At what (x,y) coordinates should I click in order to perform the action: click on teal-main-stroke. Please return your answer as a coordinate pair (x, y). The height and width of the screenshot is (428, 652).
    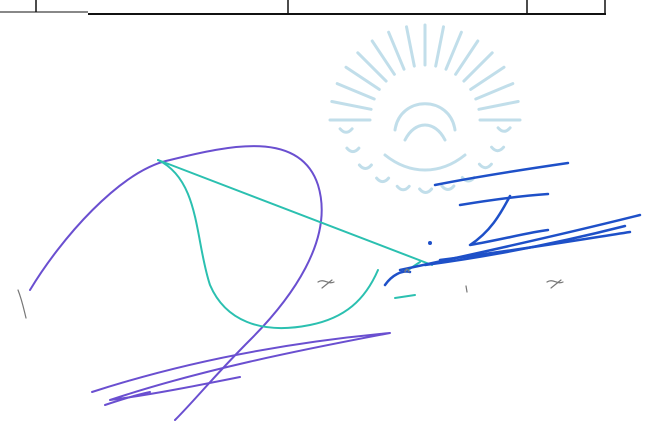
    Looking at the image, I should click on (295, 212).